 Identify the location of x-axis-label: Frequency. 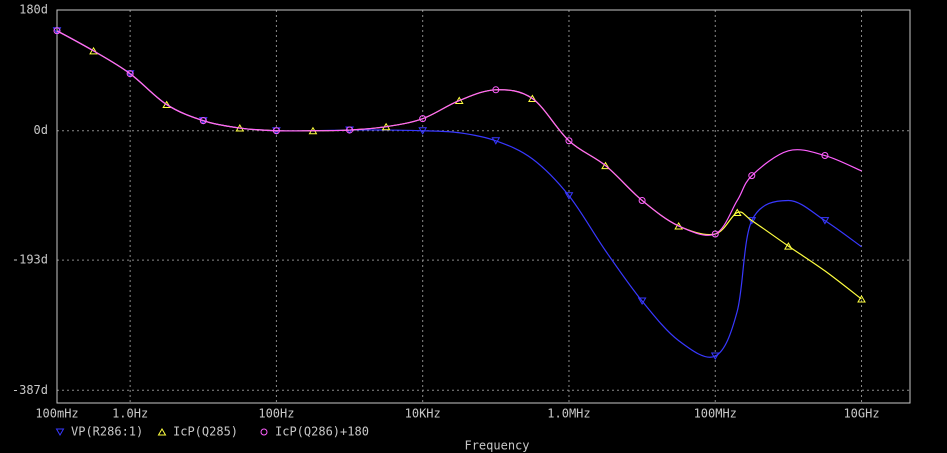
(496, 446).